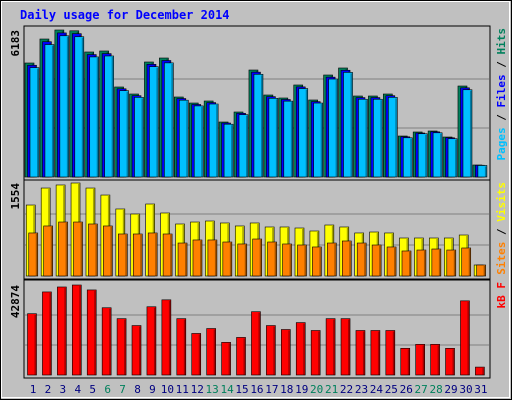  Describe the element at coordinates (227, 389) in the screenshot. I see `x-tick-label: 14` at that location.